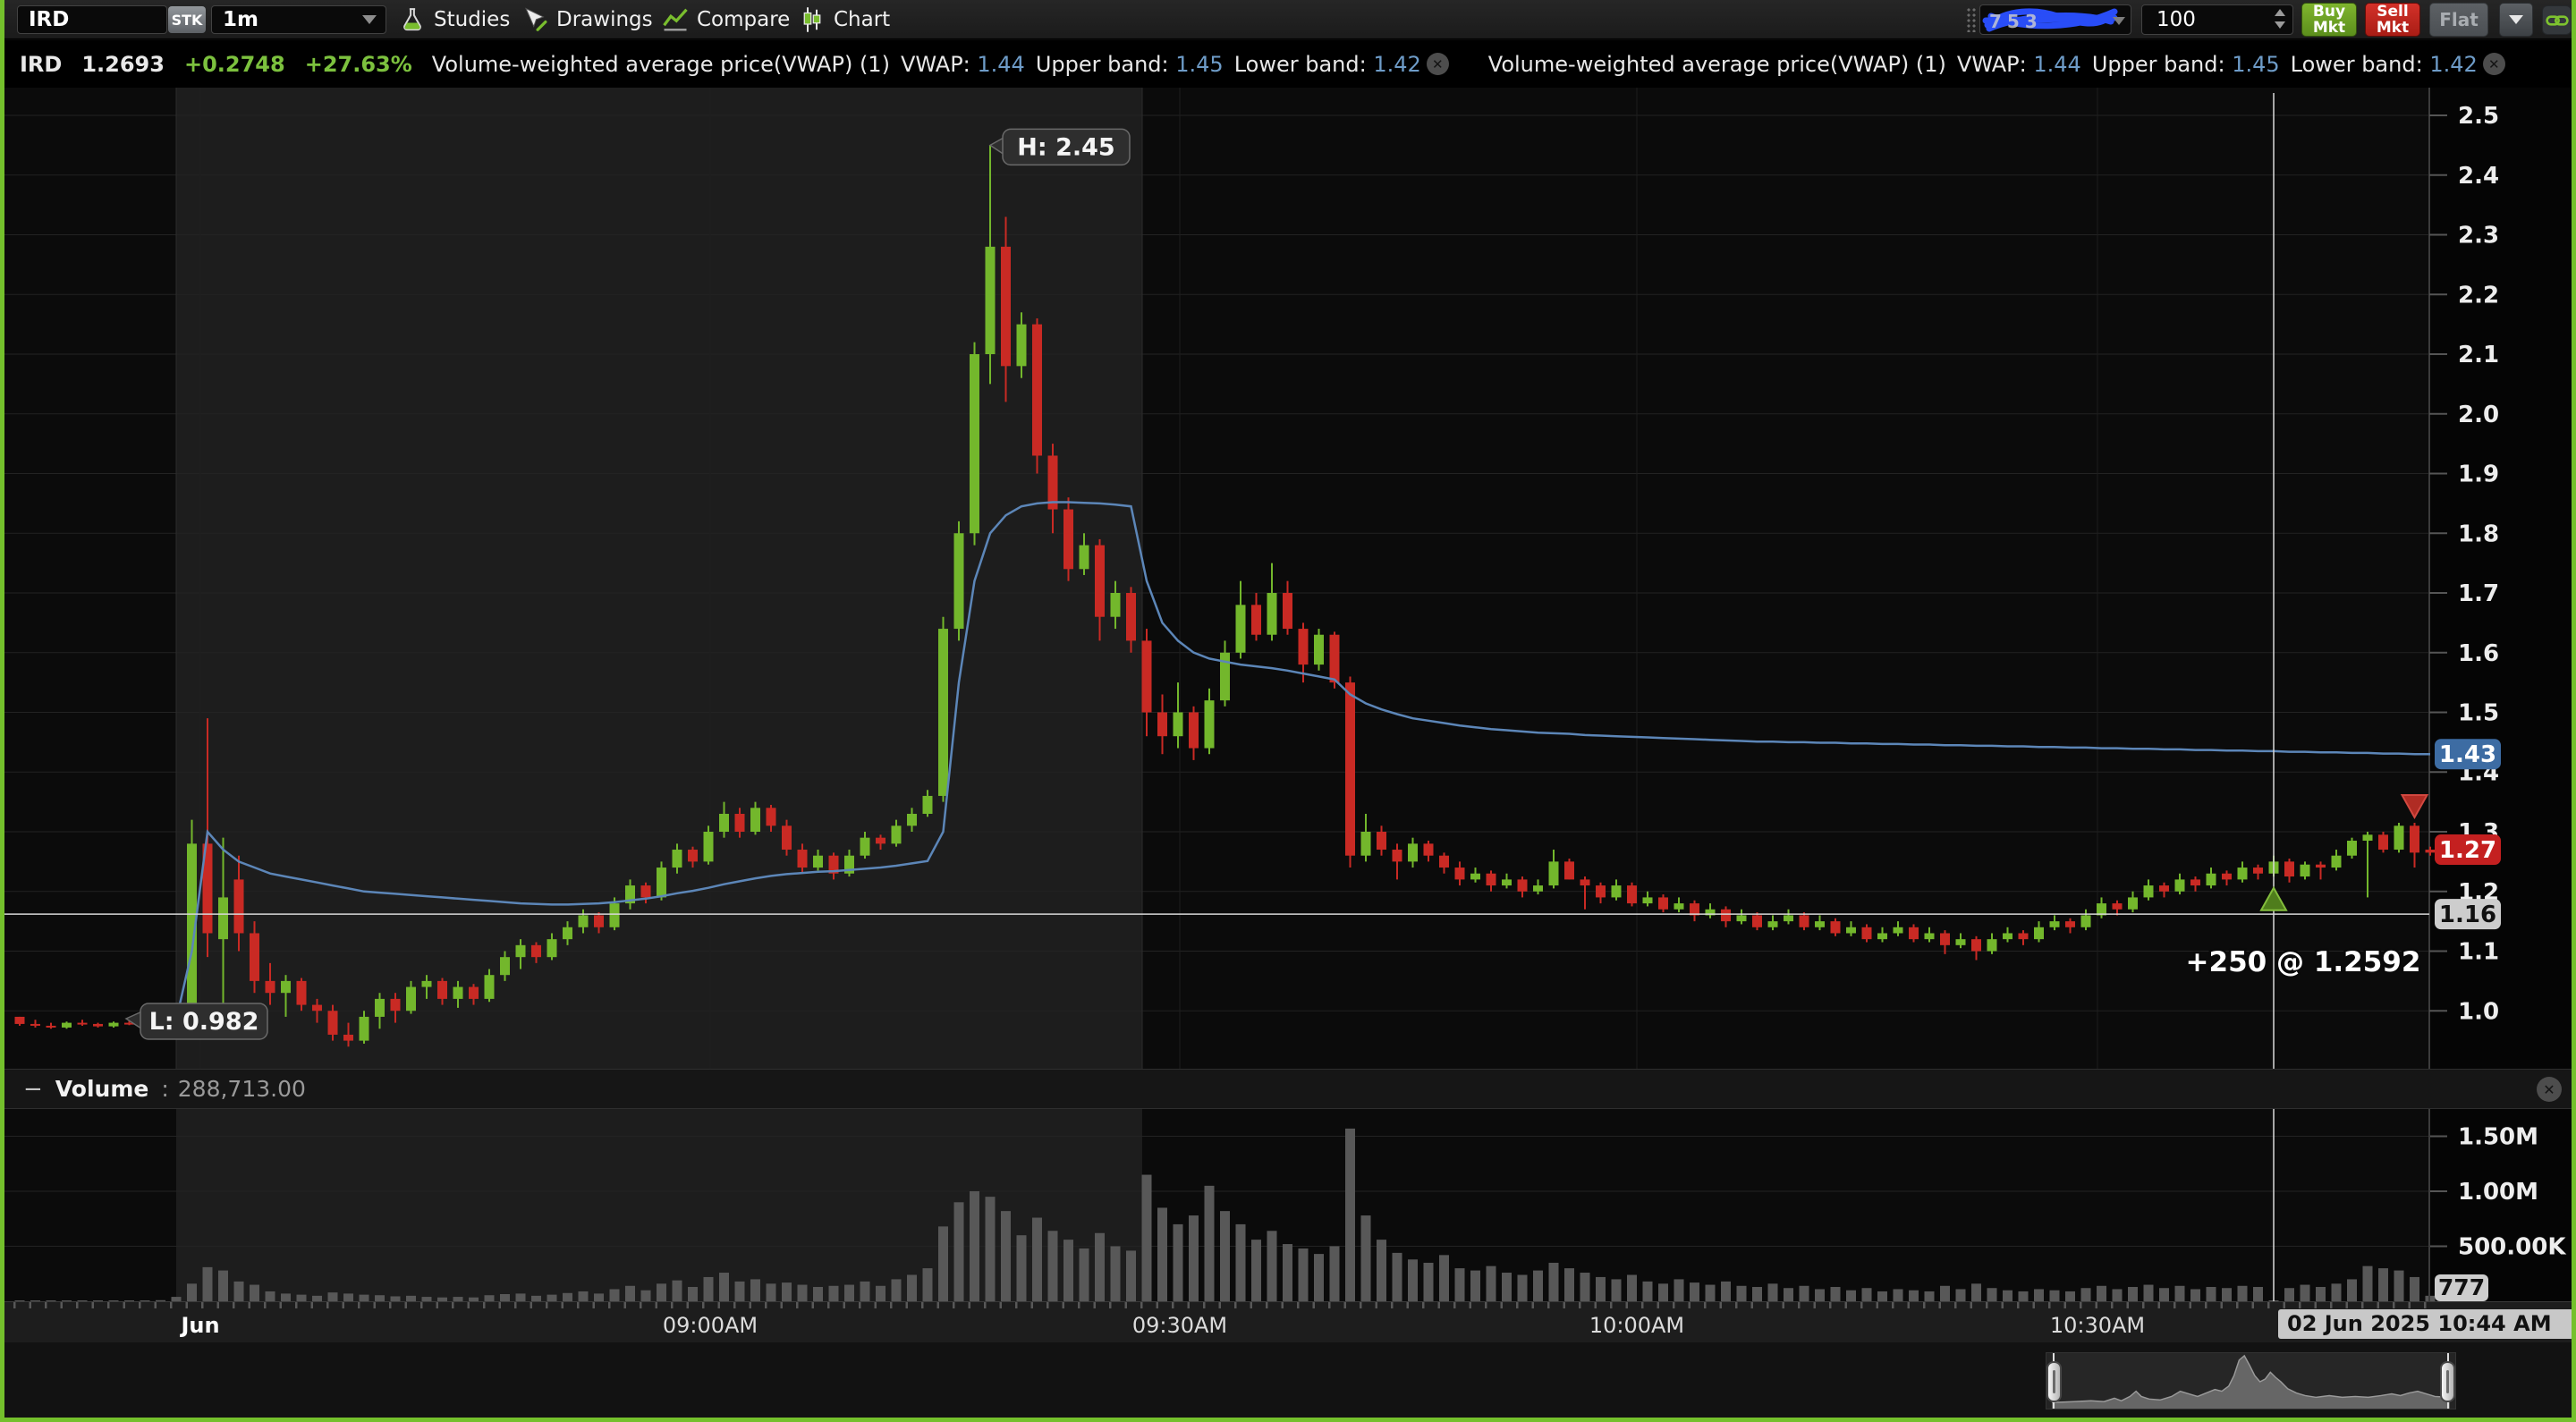  Describe the element at coordinates (2478, 415) in the screenshot. I see `price-axis-tick: 2.0` at that location.